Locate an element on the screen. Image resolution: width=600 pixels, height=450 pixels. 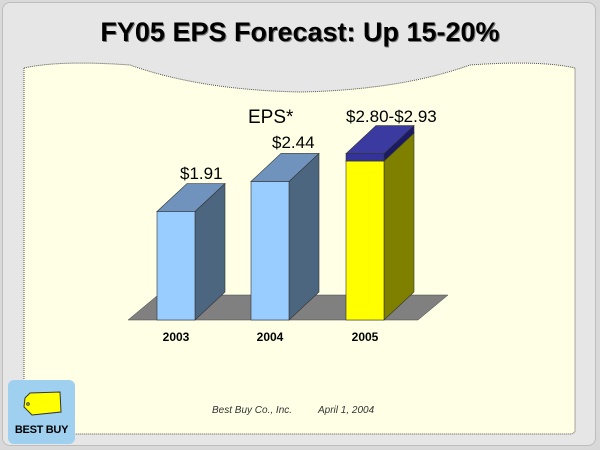
slide-title: FY05 EPS Forecast: Up 15-20% is located at coordinates (300, 32).